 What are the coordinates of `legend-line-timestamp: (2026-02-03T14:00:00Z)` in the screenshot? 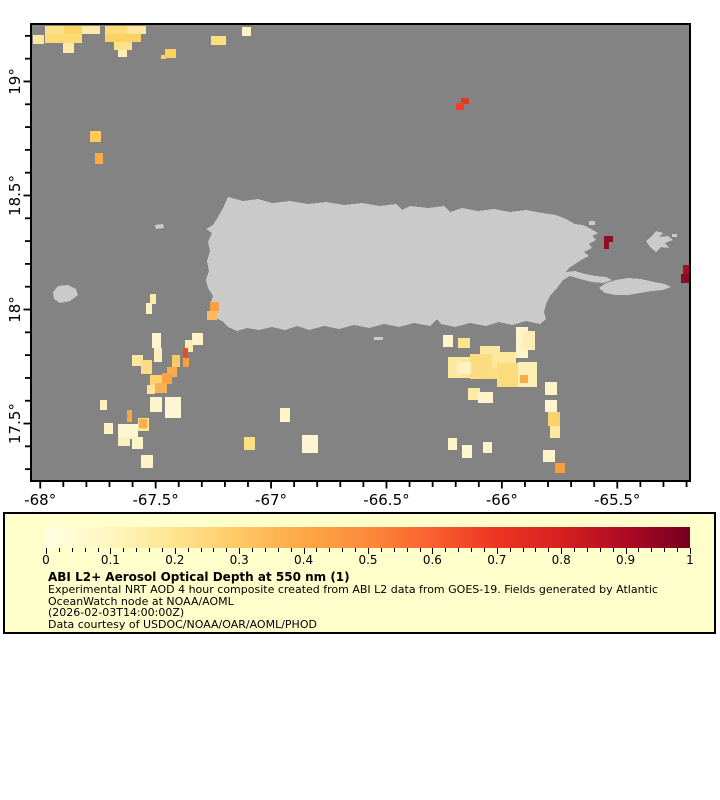 It's located at (116, 613).